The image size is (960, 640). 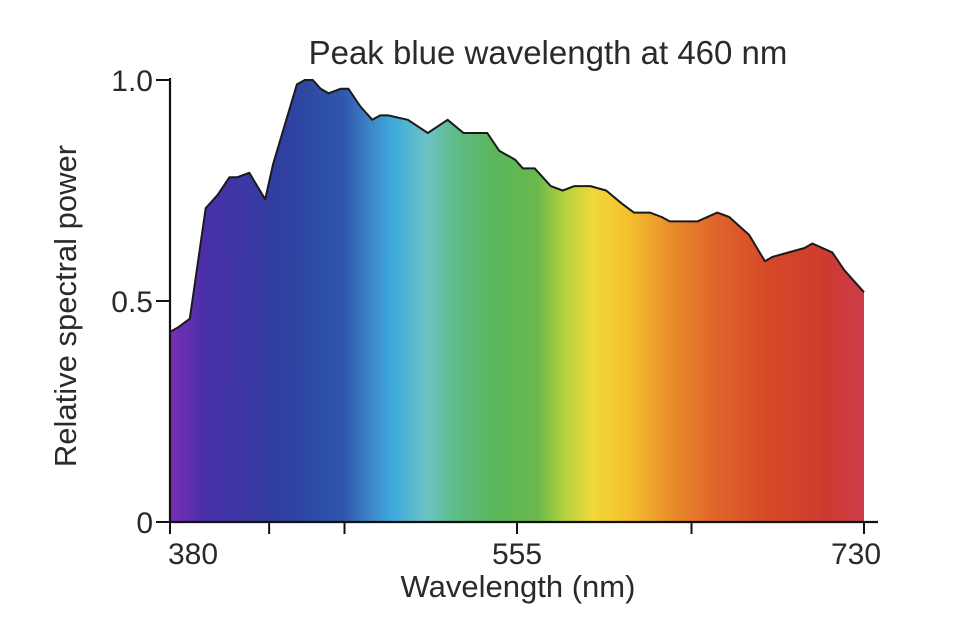 I want to click on y-axis-label: Relative spectral power, so click(x=65, y=306).